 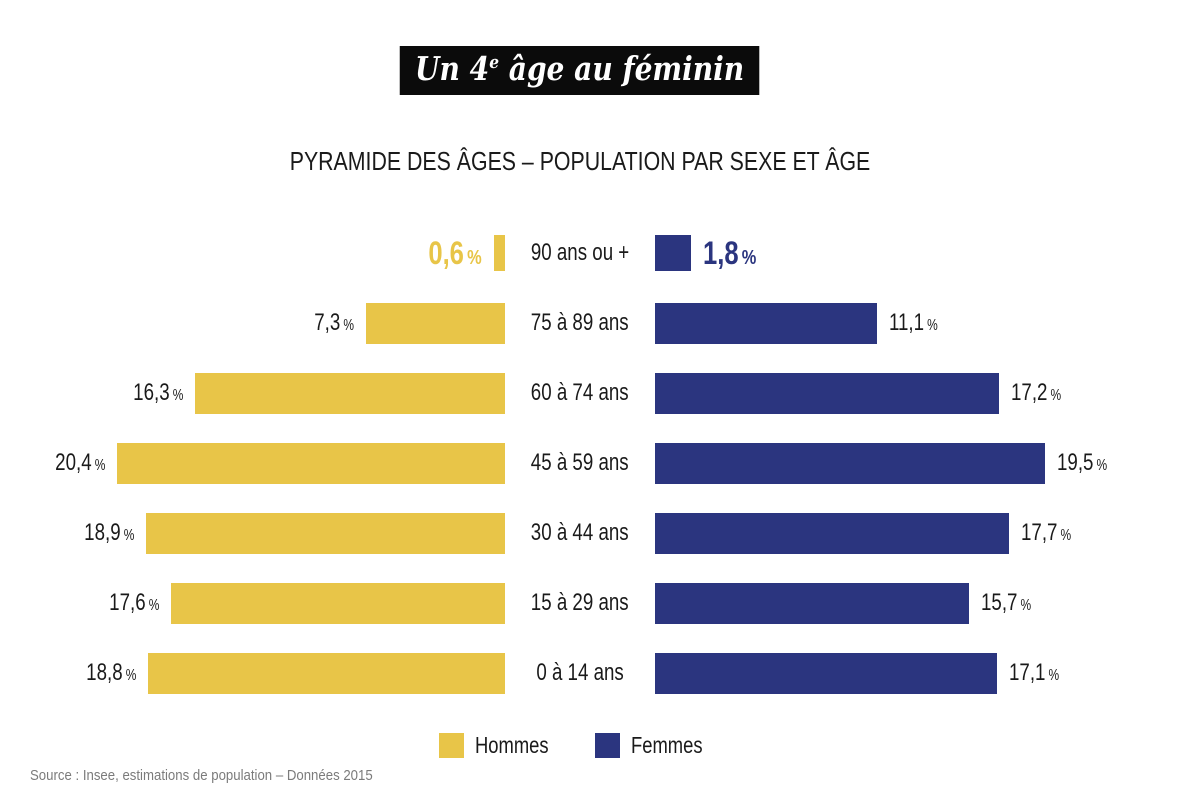 I want to click on title-banner-row: Un 4e âge au féminin, so click(x=580, y=71).